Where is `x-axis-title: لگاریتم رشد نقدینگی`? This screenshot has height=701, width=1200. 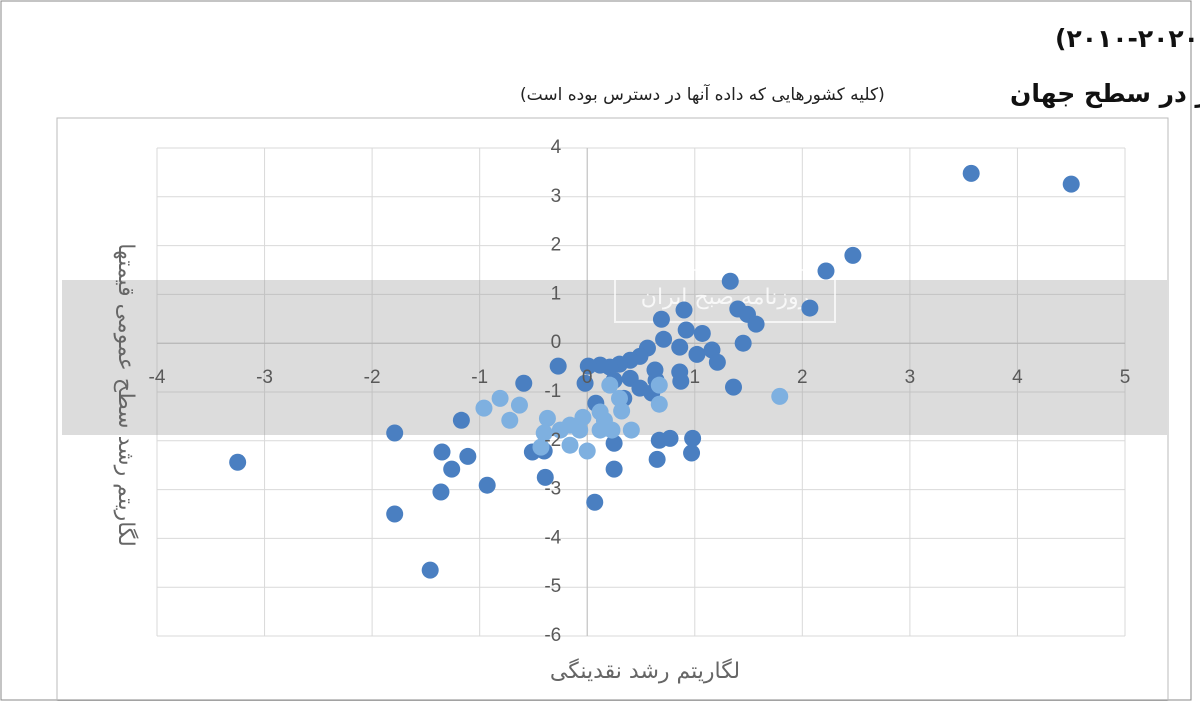
x-axis-title: لگاریتم رشد نقدینگی is located at coordinates (645, 671).